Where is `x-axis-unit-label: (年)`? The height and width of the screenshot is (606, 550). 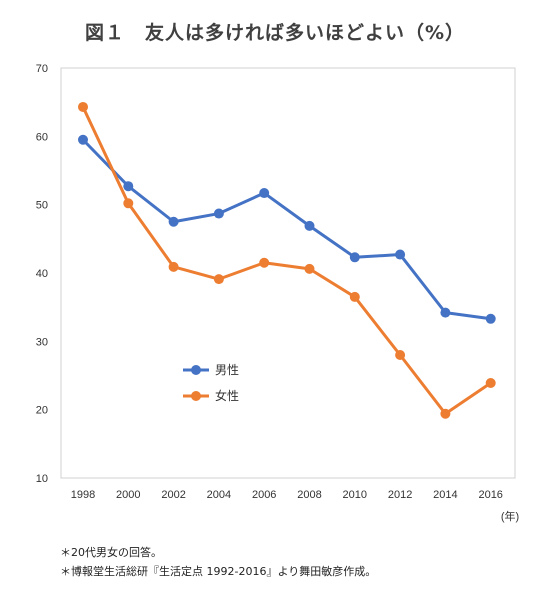
x-axis-unit-label: (年) is located at coordinates (510, 516).